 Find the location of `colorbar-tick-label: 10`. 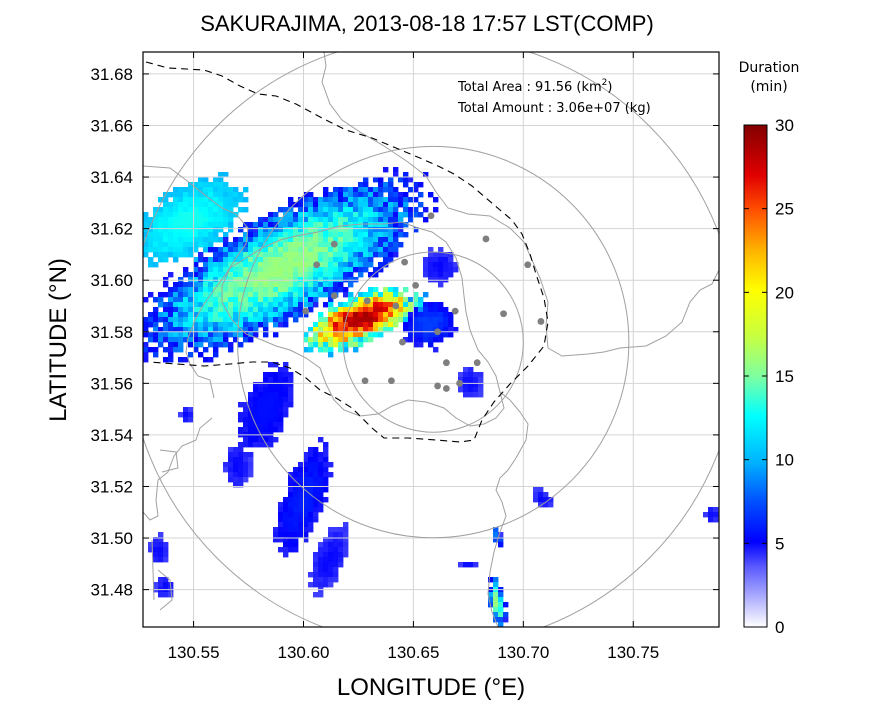

colorbar-tick-label: 10 is located at coordinates (784, 460).